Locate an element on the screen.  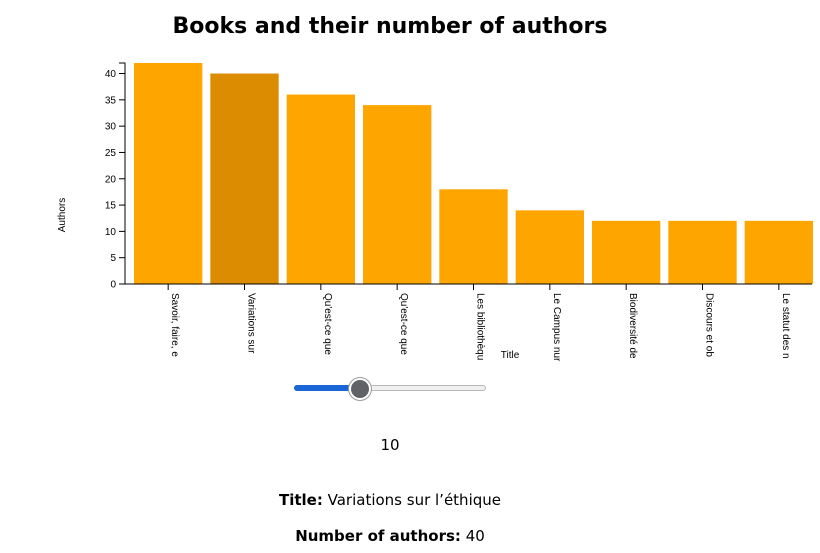
y-tick-label: 5 is located at coordinates (113, 258).